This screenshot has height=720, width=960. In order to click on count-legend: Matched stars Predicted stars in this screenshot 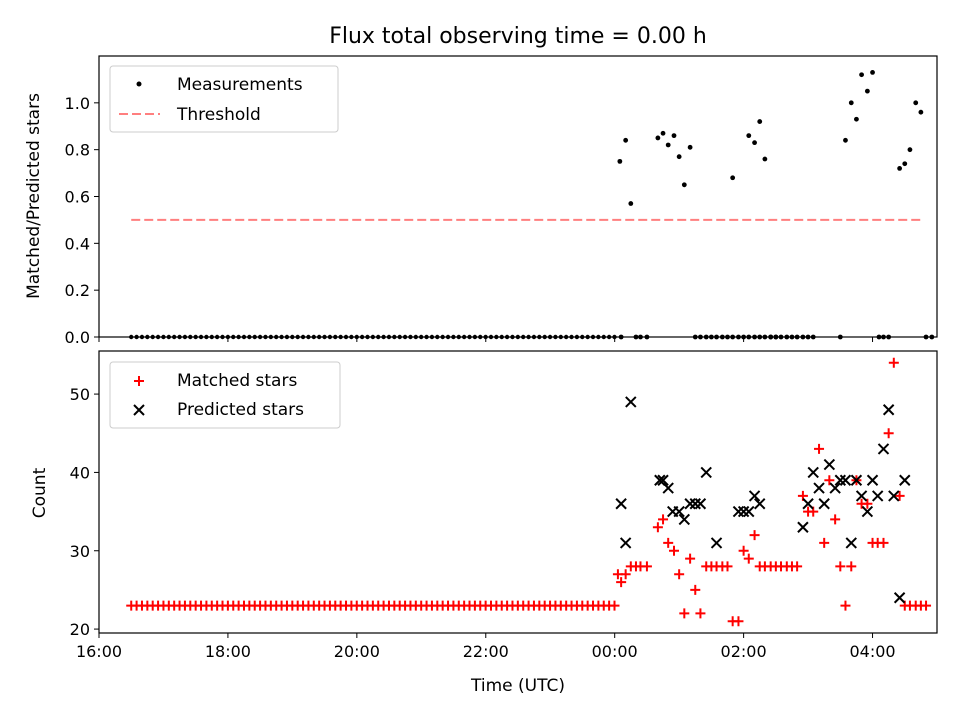, I will do `click(225, 395)`.